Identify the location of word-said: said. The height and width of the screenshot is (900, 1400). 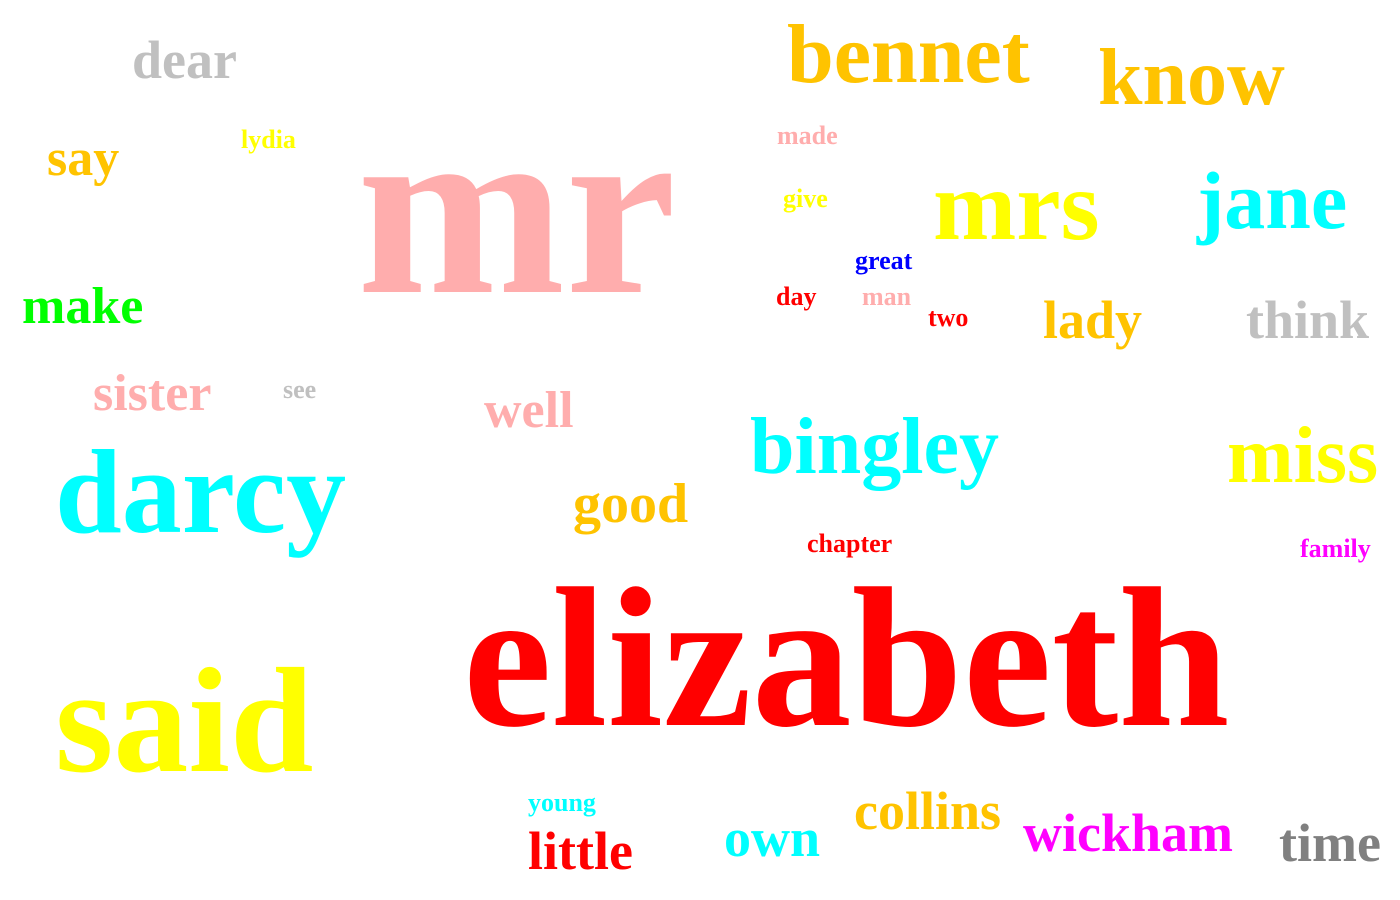
(184, 721).